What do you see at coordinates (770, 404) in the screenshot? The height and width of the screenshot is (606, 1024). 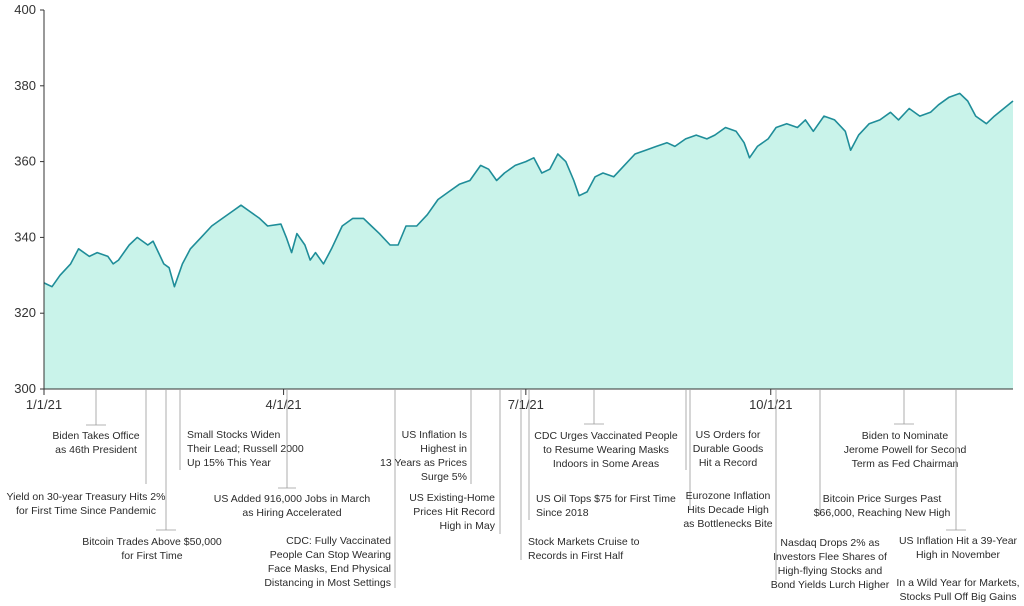 I see `x-tick-label: 10/1/21` at bounding box center [770, 404].